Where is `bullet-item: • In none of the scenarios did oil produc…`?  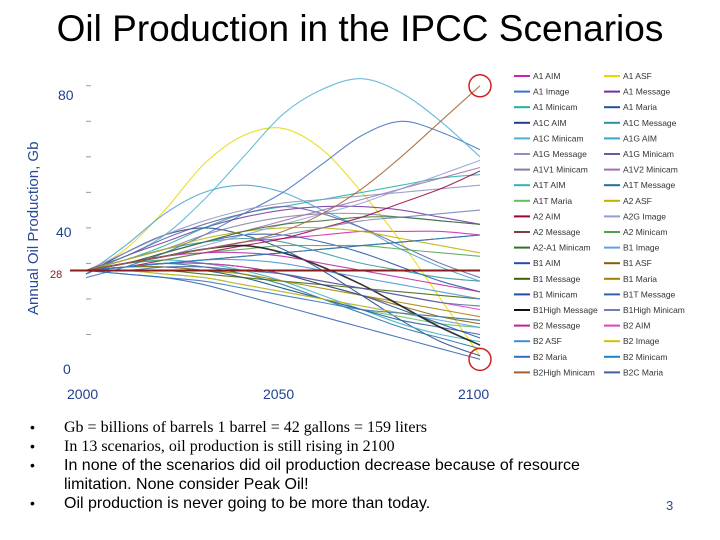 bullet-item: • In none of the scenarios did oil produc… is located at coordinates (335, 475).